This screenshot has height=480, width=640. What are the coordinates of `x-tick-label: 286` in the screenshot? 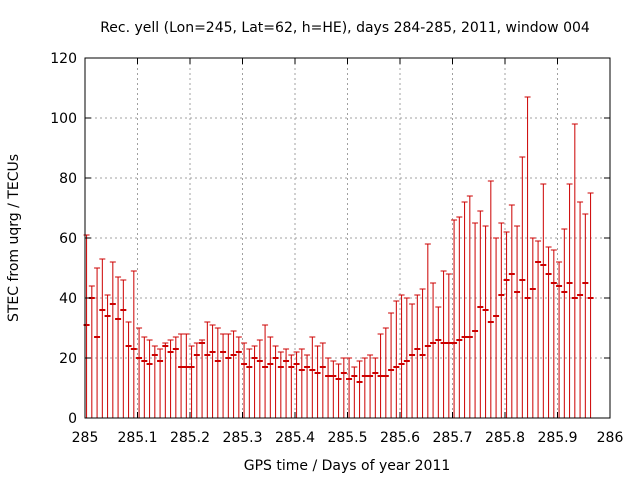 It's located at (610, 438).